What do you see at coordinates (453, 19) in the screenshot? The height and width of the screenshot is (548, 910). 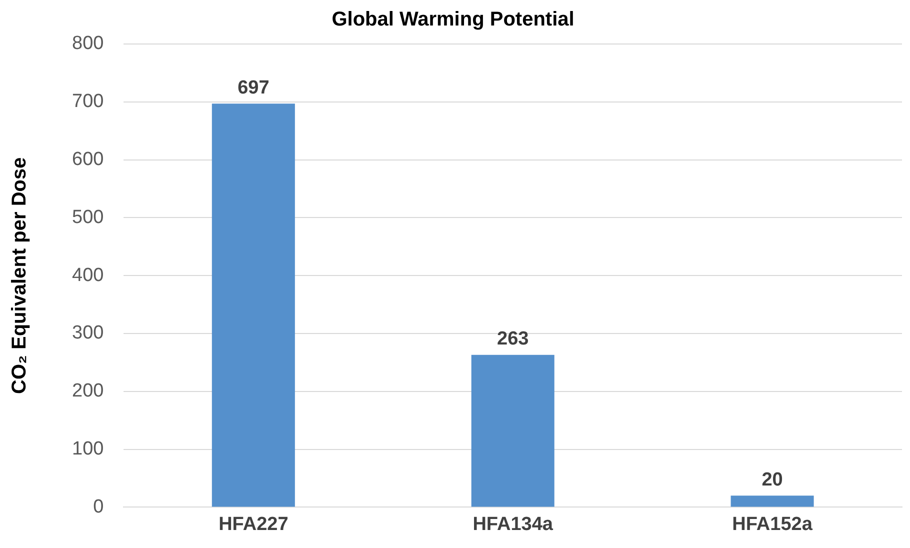 I see `chart-title: Global Warming Potential` at bounding box center [453, 19].